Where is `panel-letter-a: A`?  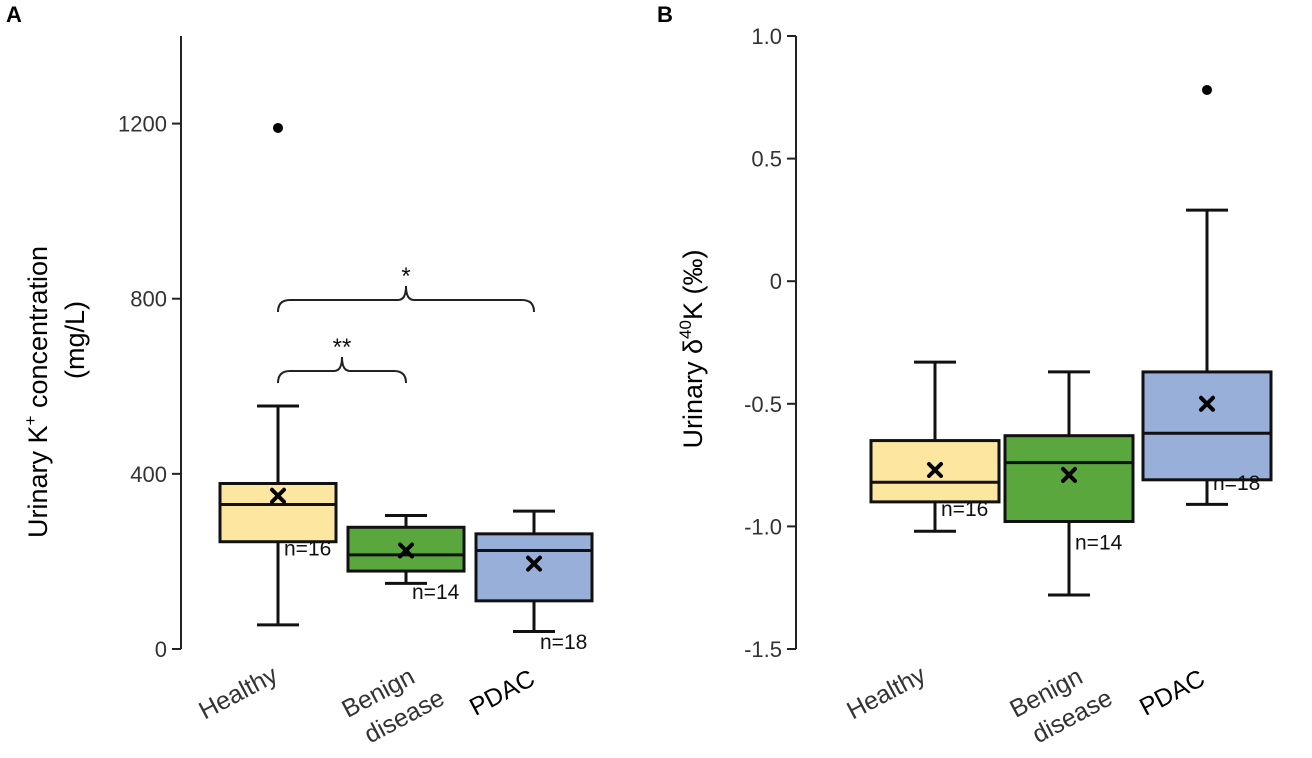
panel-letter-a: A is located at coordinates (14, 14).